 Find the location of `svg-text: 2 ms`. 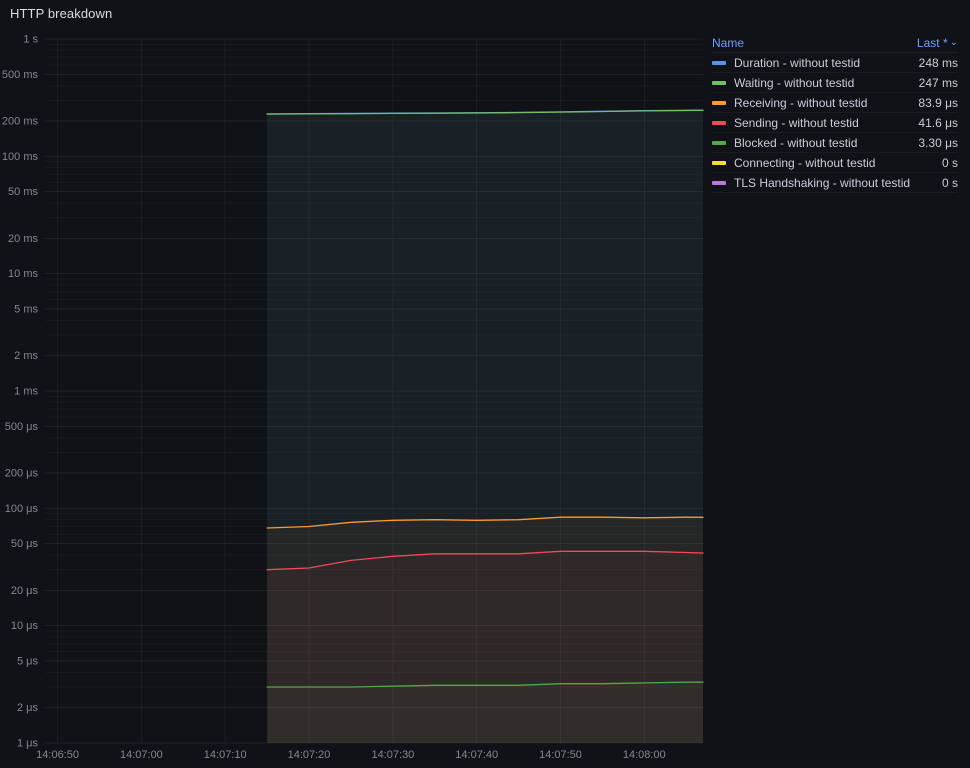

svg-text: 2 ms is located at coordinates (26, 356).